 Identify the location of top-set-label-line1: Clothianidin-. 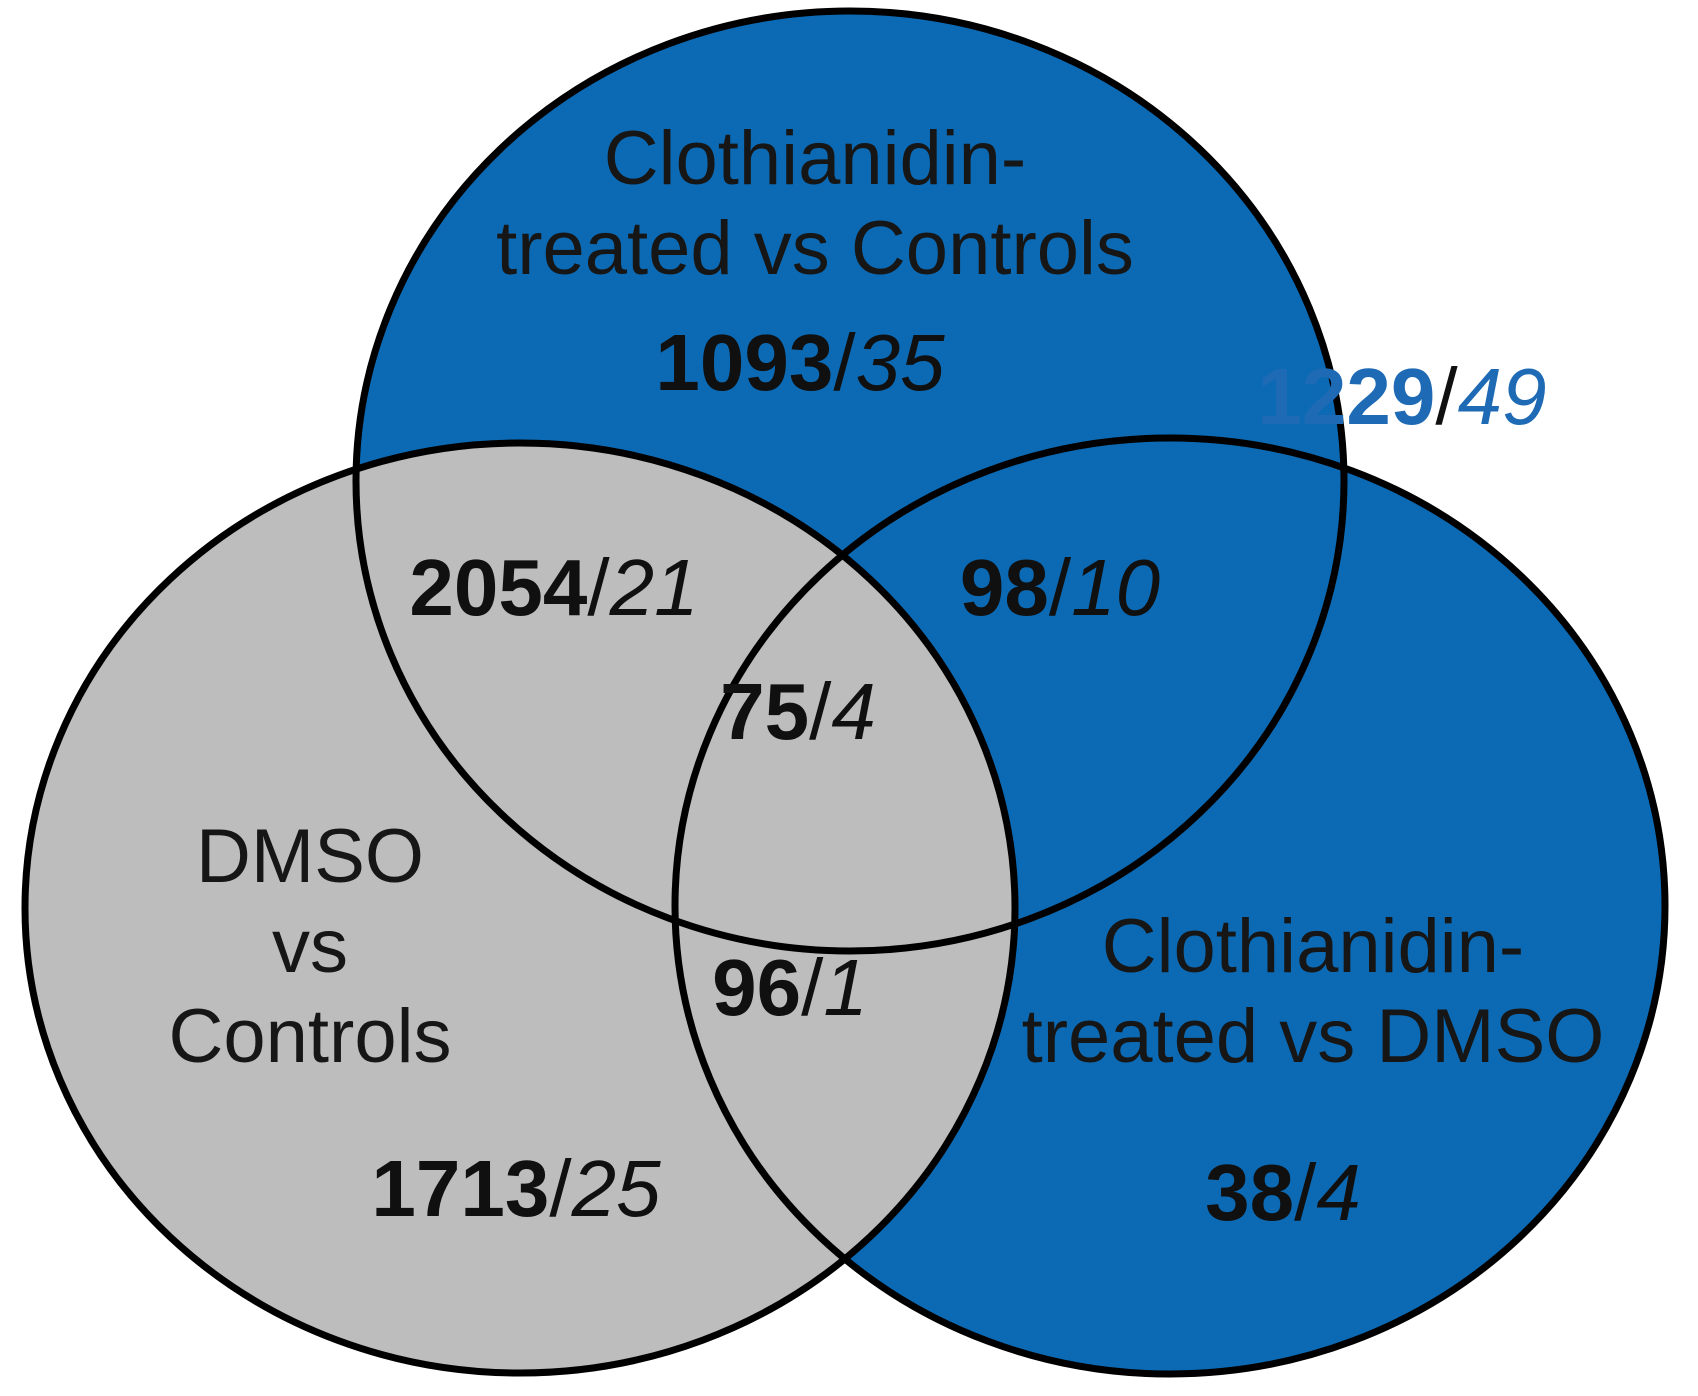
(815, 158).